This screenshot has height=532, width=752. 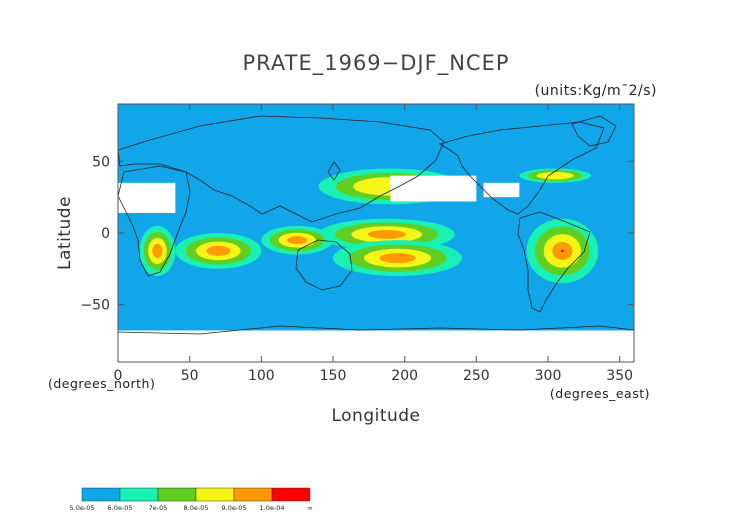 What do you see at coordinates (309, 508) in the screenshot?
I see `colorbar-label: ∞` at bounding box center [309, 508].